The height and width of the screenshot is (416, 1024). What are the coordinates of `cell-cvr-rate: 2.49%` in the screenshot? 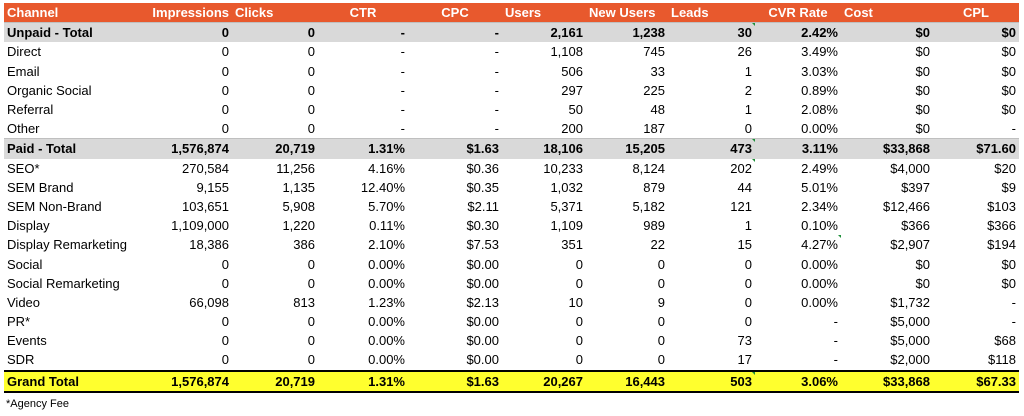 It's located at (819, 168).